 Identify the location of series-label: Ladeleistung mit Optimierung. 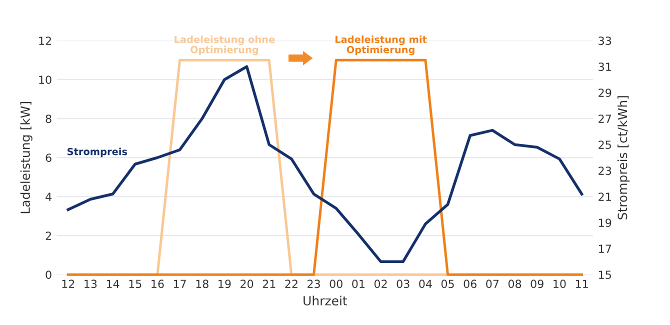
(381, 46).